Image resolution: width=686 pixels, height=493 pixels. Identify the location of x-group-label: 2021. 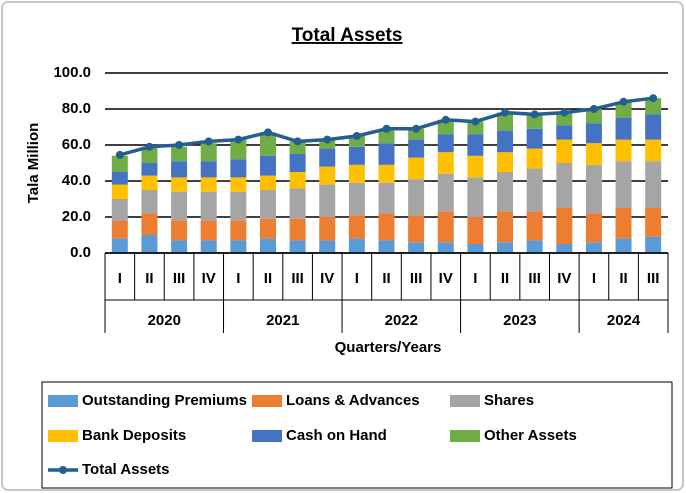
(282, 320).